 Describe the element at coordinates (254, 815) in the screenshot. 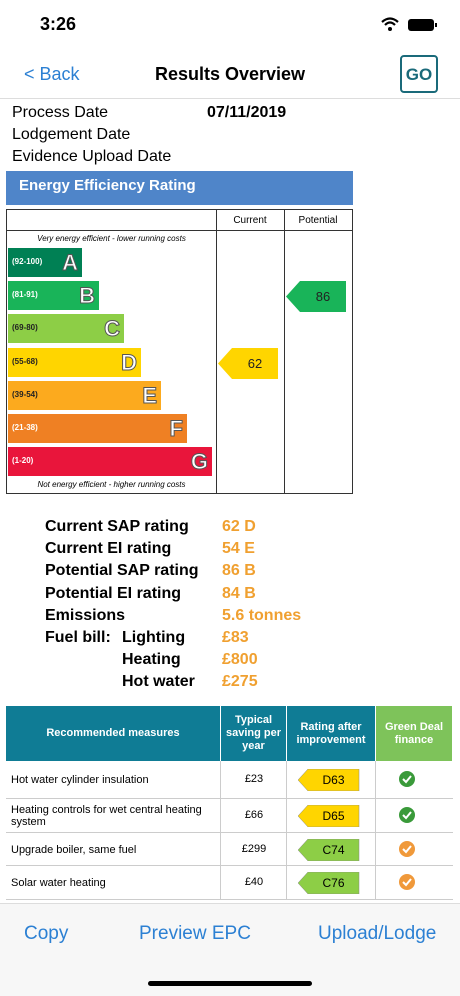

I see `measure-saving: £66` at that location.